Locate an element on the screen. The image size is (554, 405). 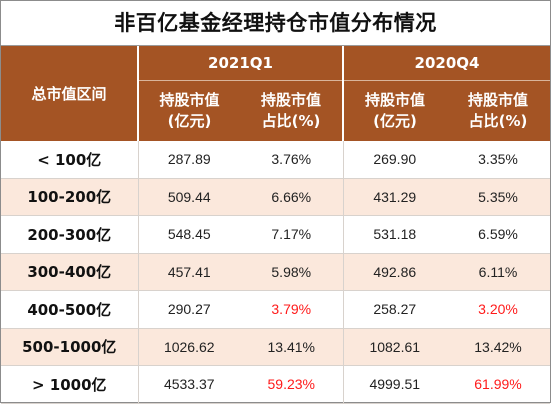
q4-value-cell: 492.86 is located at coordinates (394, 272).